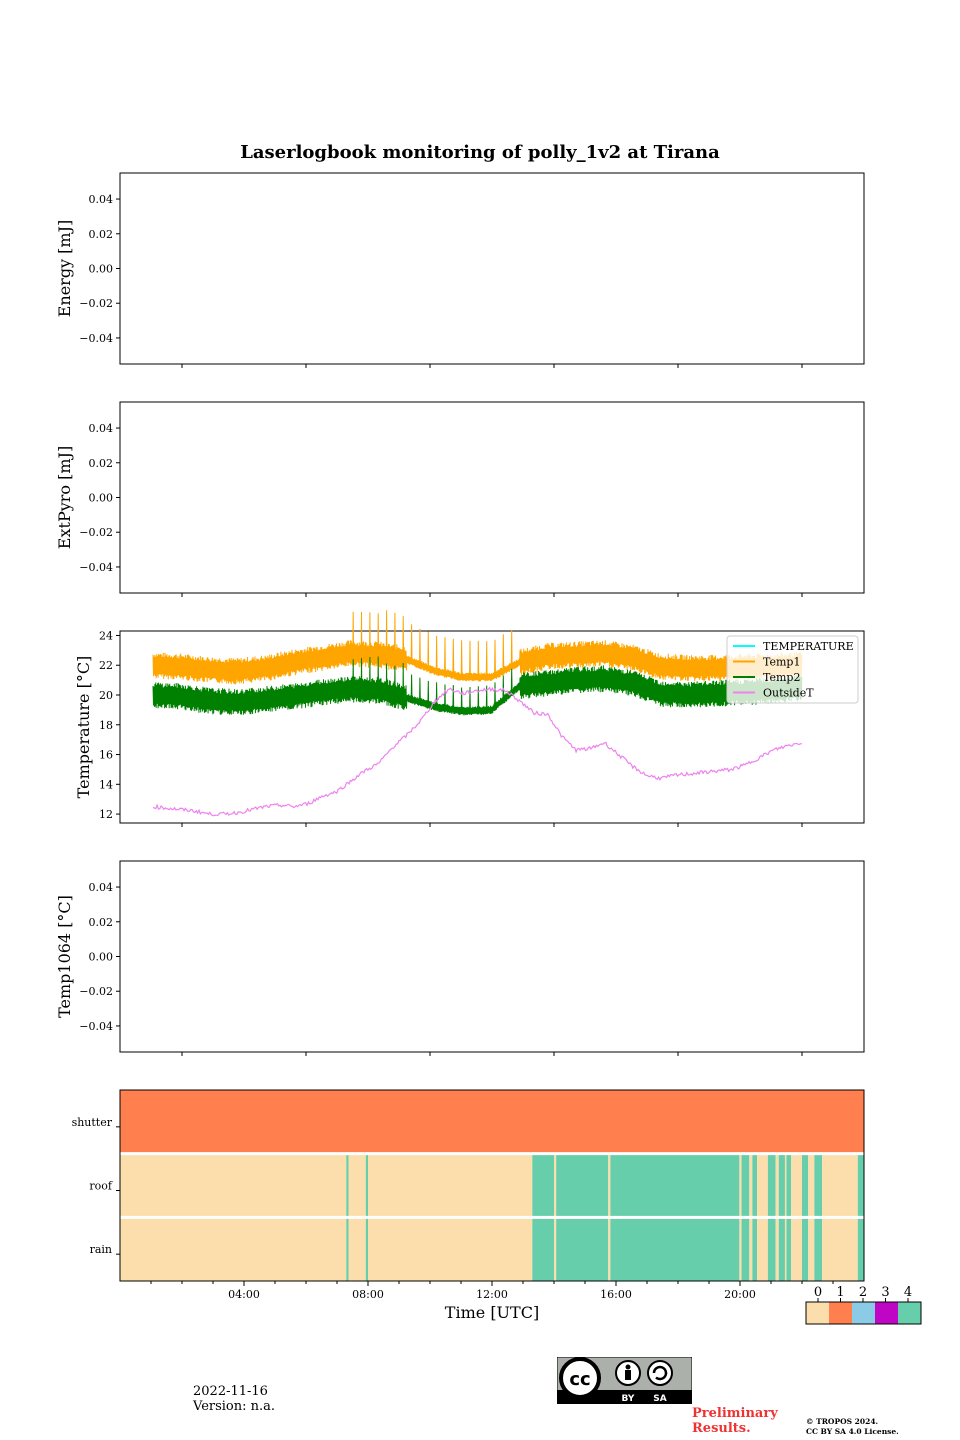  Describe the element at coordinates (101, 269) in the screenshot. I see `energy-ytick-label: 0.00` at that location.